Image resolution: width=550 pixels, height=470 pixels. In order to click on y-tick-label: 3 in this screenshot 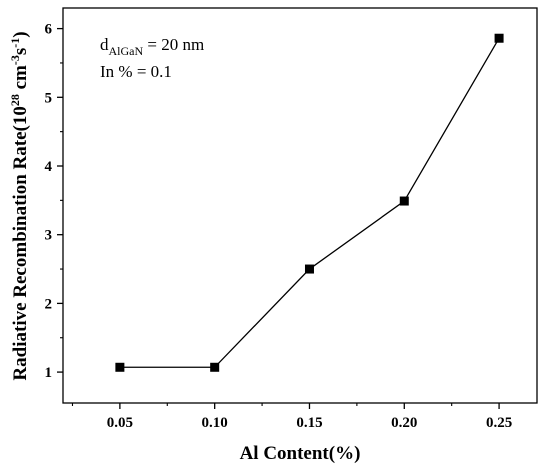, I will do `click(49, 236)`.